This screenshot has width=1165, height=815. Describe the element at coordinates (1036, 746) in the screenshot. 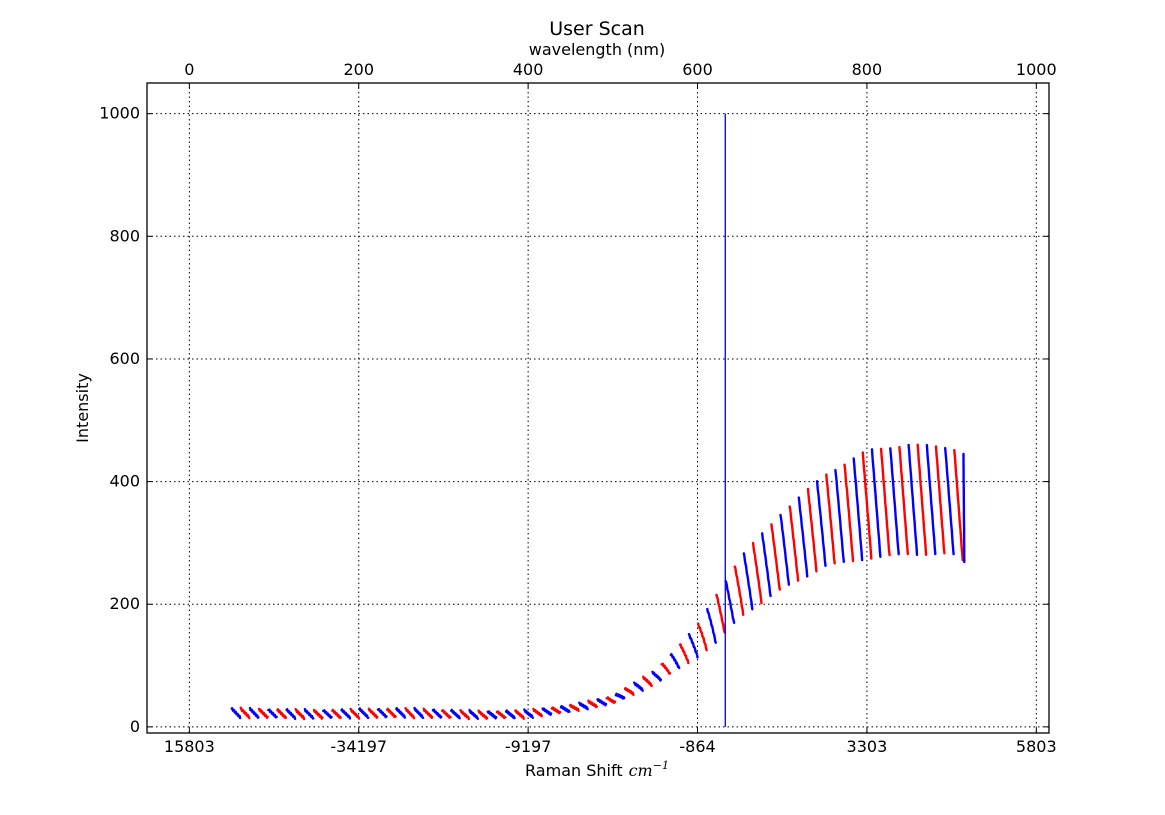

I see `bottom-tick-label: 5803` at that location.